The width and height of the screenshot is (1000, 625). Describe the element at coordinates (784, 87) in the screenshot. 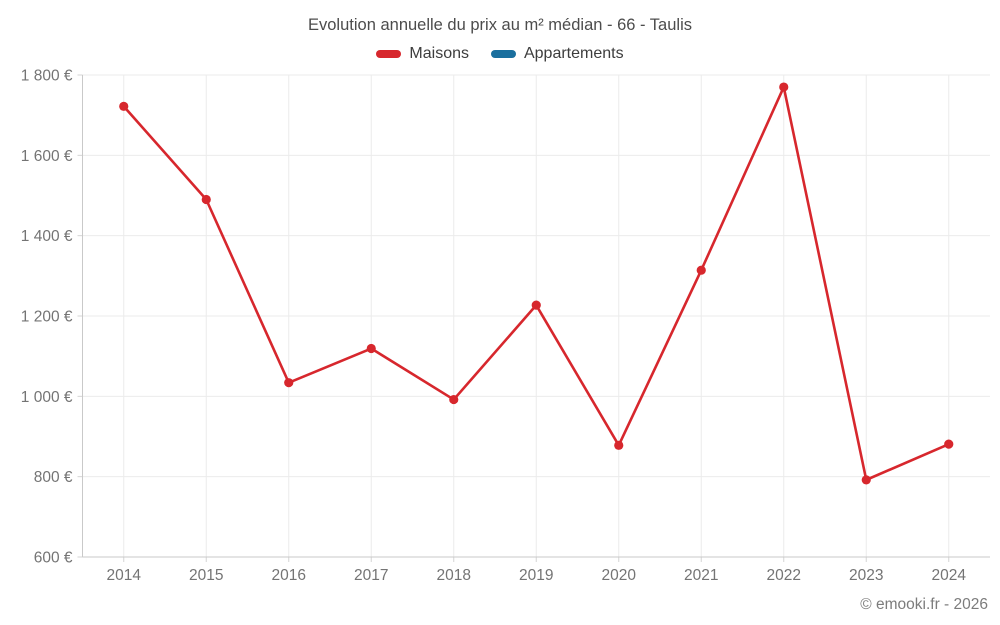

I see `data-point-maisons-2022` at that location.